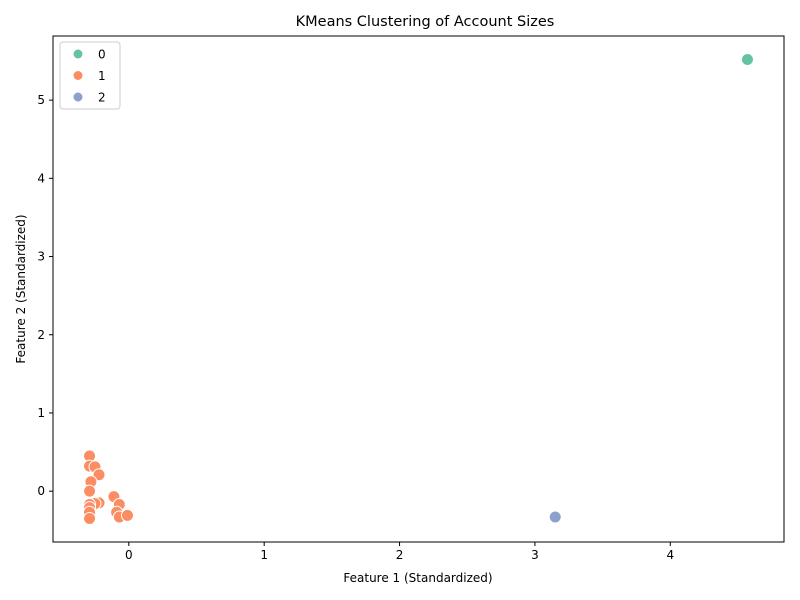 The width and height of the screenshot is (800, 600). Describe the element at coordinates (102, 98) in the screenshot. I see `legend-label: 2` at that location.